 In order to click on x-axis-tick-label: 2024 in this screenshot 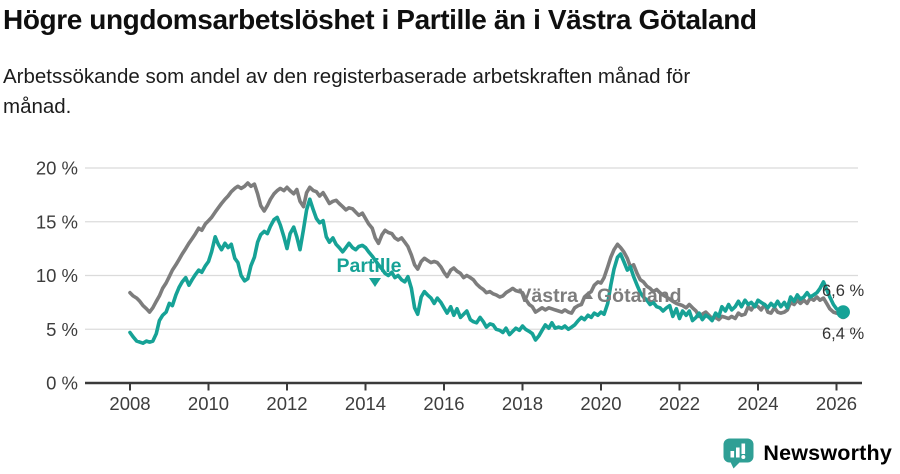, I will do `click(757, 403)`.